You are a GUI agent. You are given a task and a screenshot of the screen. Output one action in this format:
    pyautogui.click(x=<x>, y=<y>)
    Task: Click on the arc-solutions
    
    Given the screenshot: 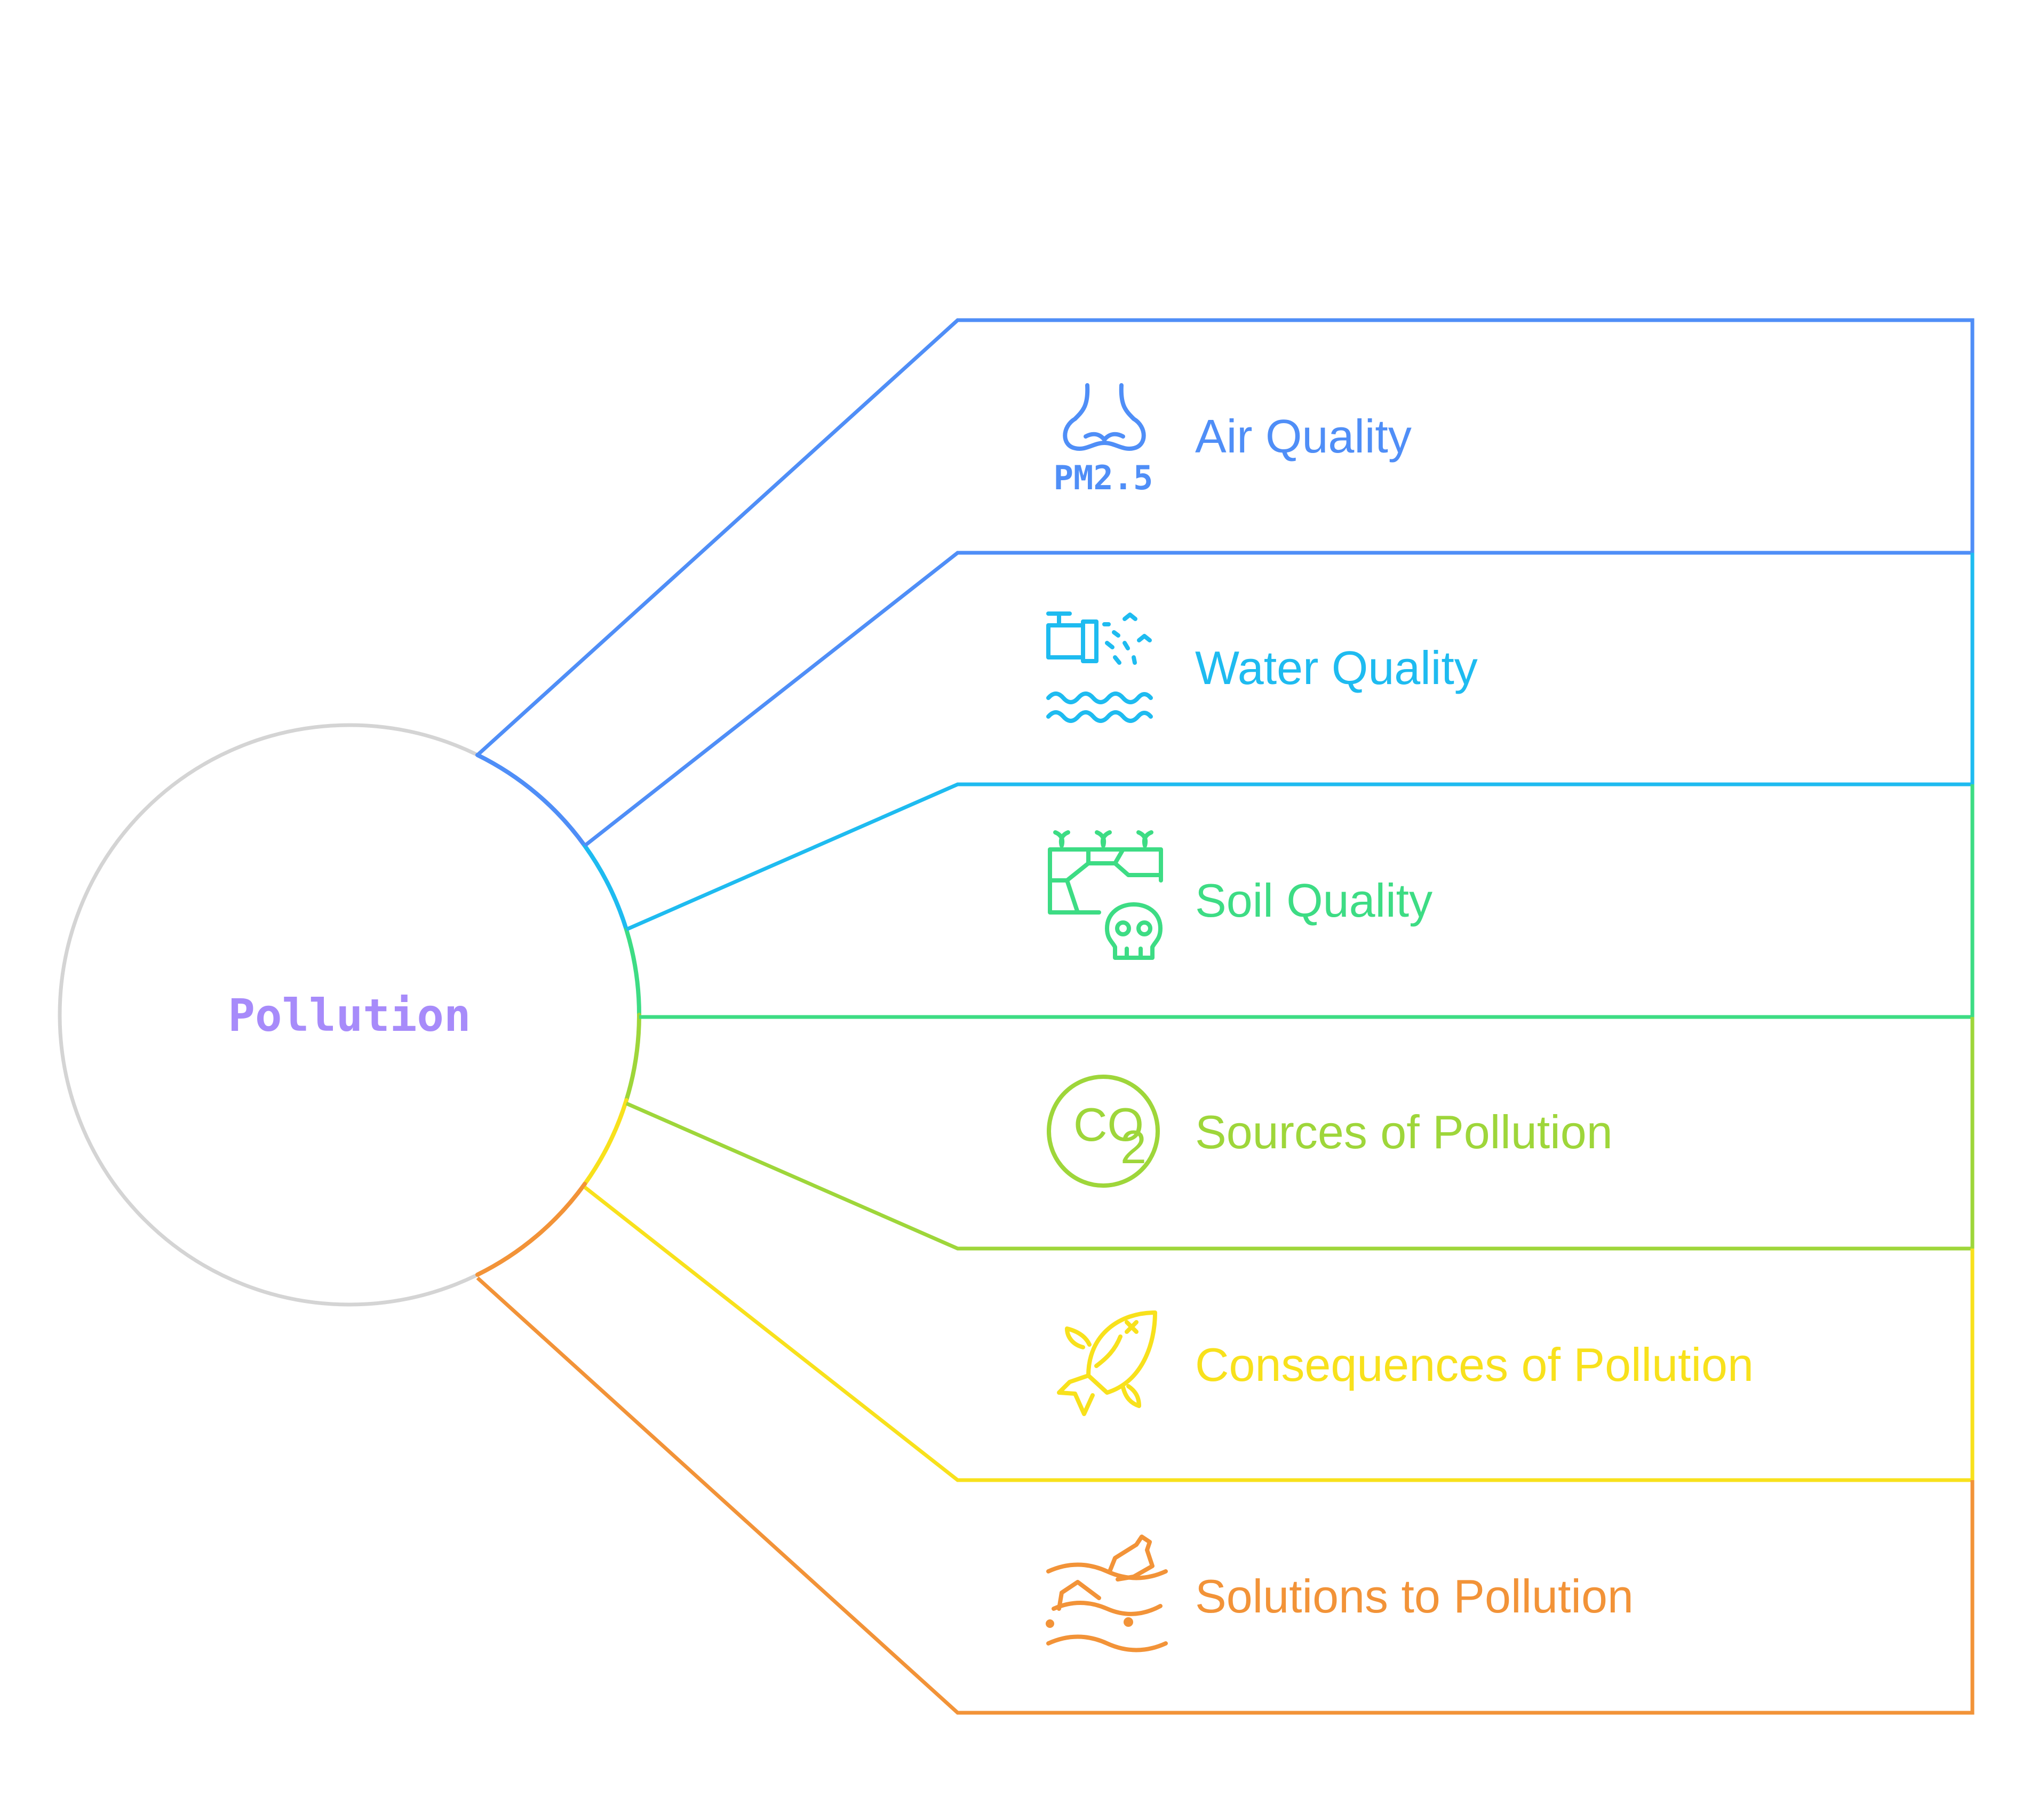 What is the action you would take?
    pyautogui.click(x=531, y=1230)
    